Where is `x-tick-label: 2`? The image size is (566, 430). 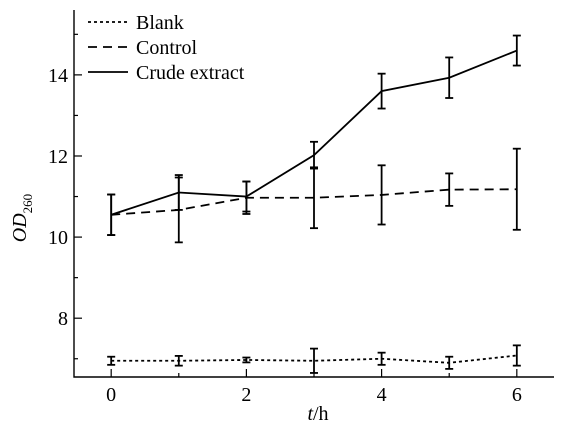
x-tick-label: 2 is located at coordinates (246, 395).